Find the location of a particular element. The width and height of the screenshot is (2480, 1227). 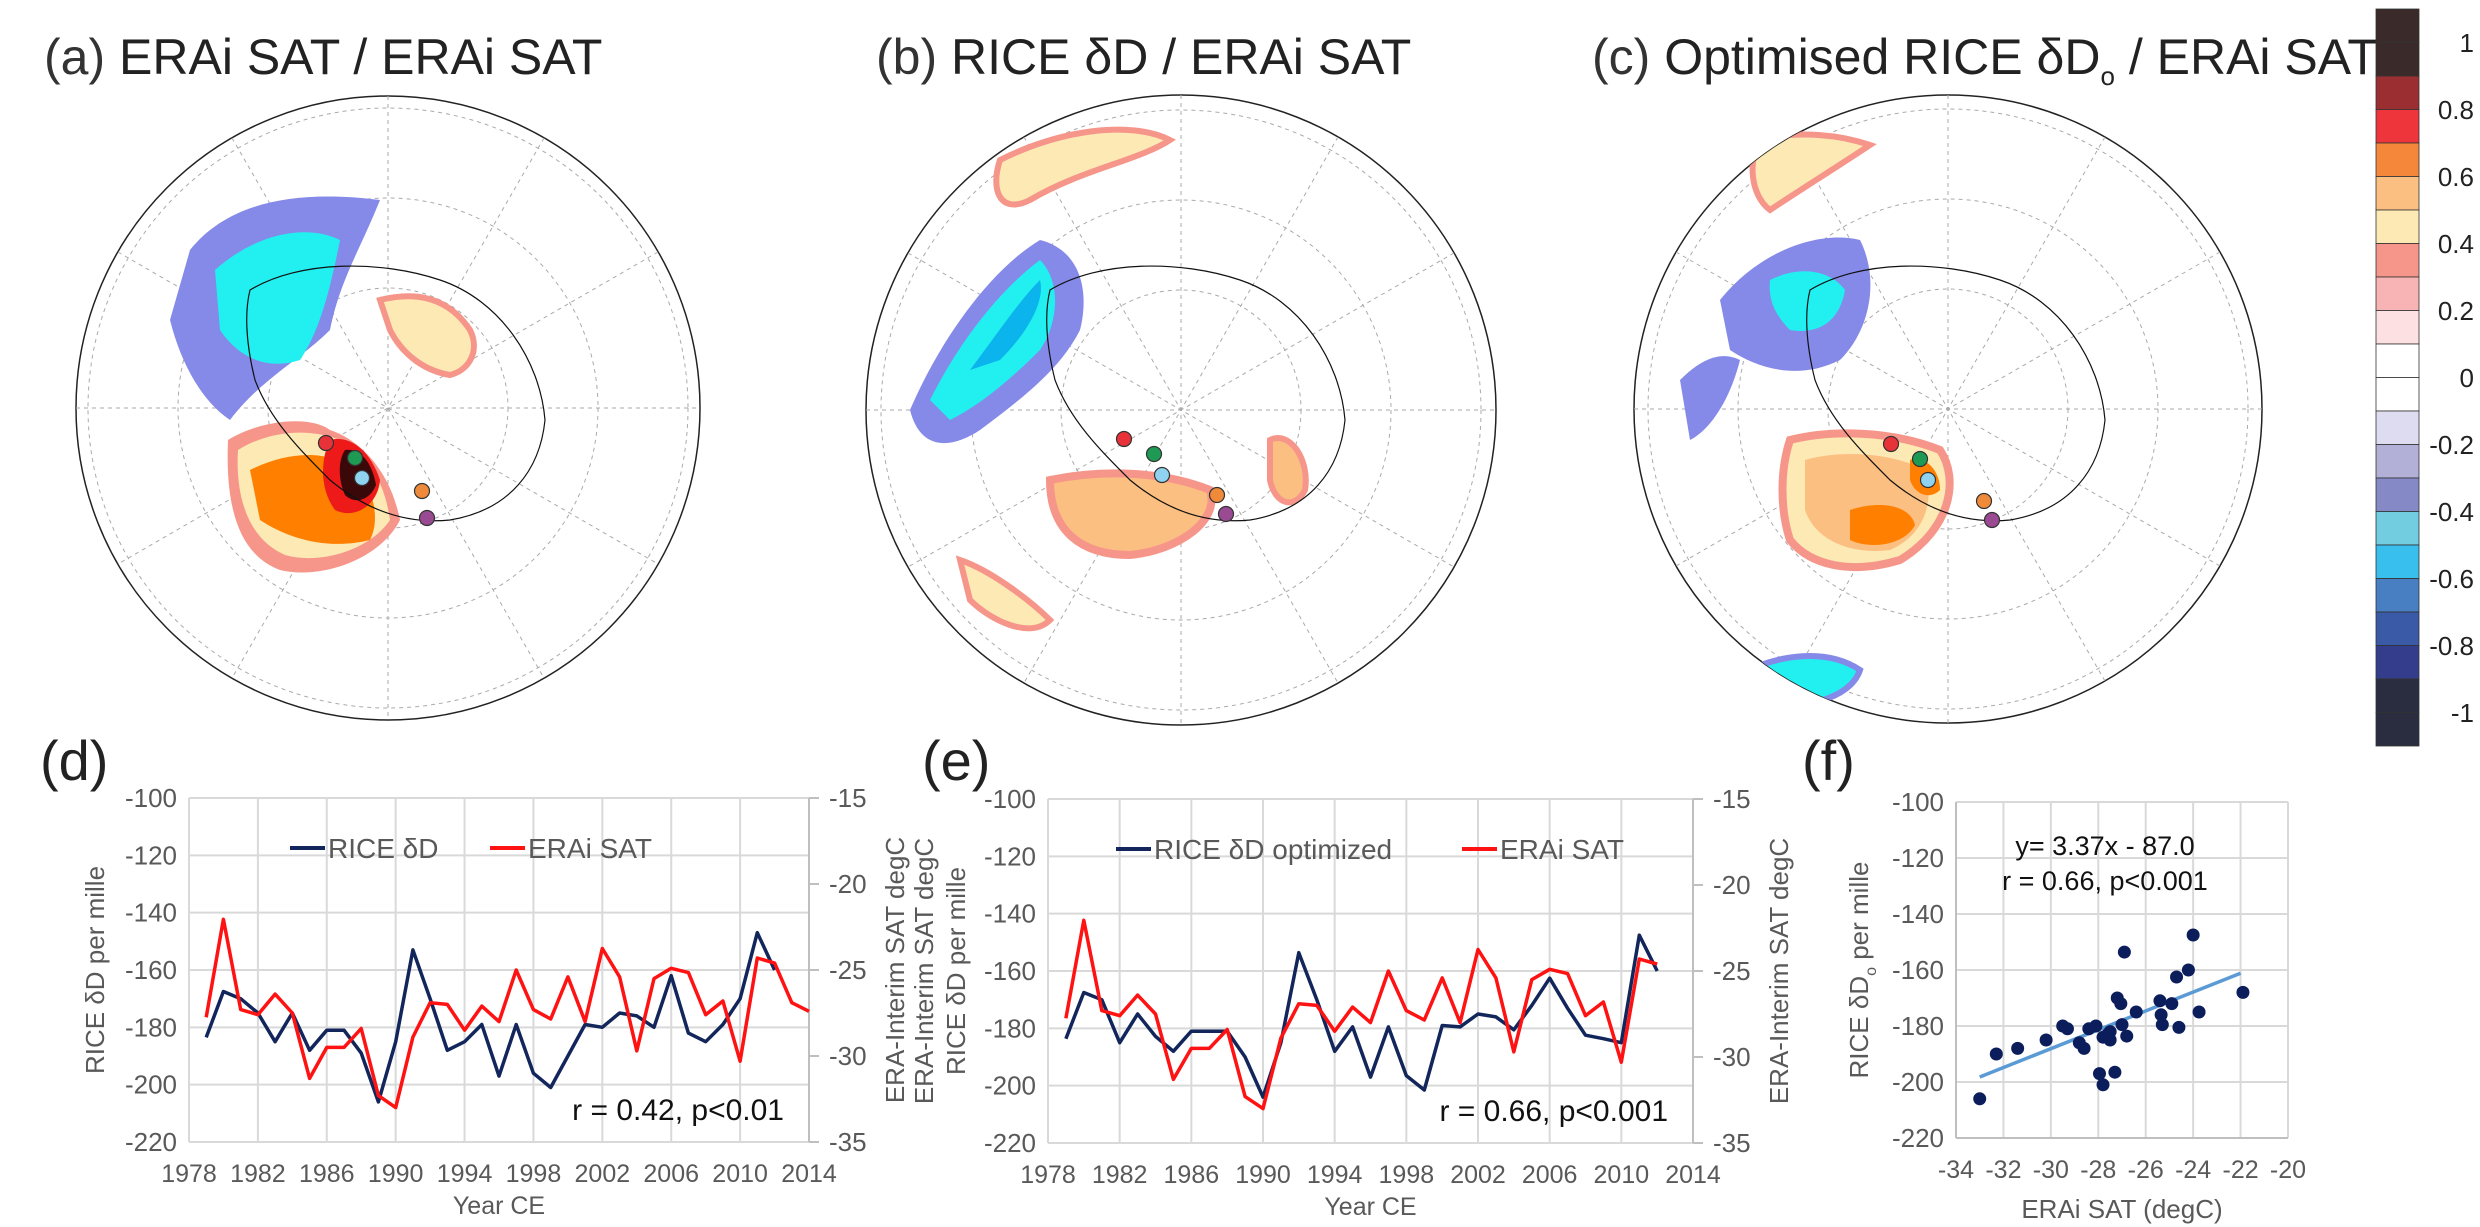

panel-label-a: (a) is located at coordinates (75, 57).